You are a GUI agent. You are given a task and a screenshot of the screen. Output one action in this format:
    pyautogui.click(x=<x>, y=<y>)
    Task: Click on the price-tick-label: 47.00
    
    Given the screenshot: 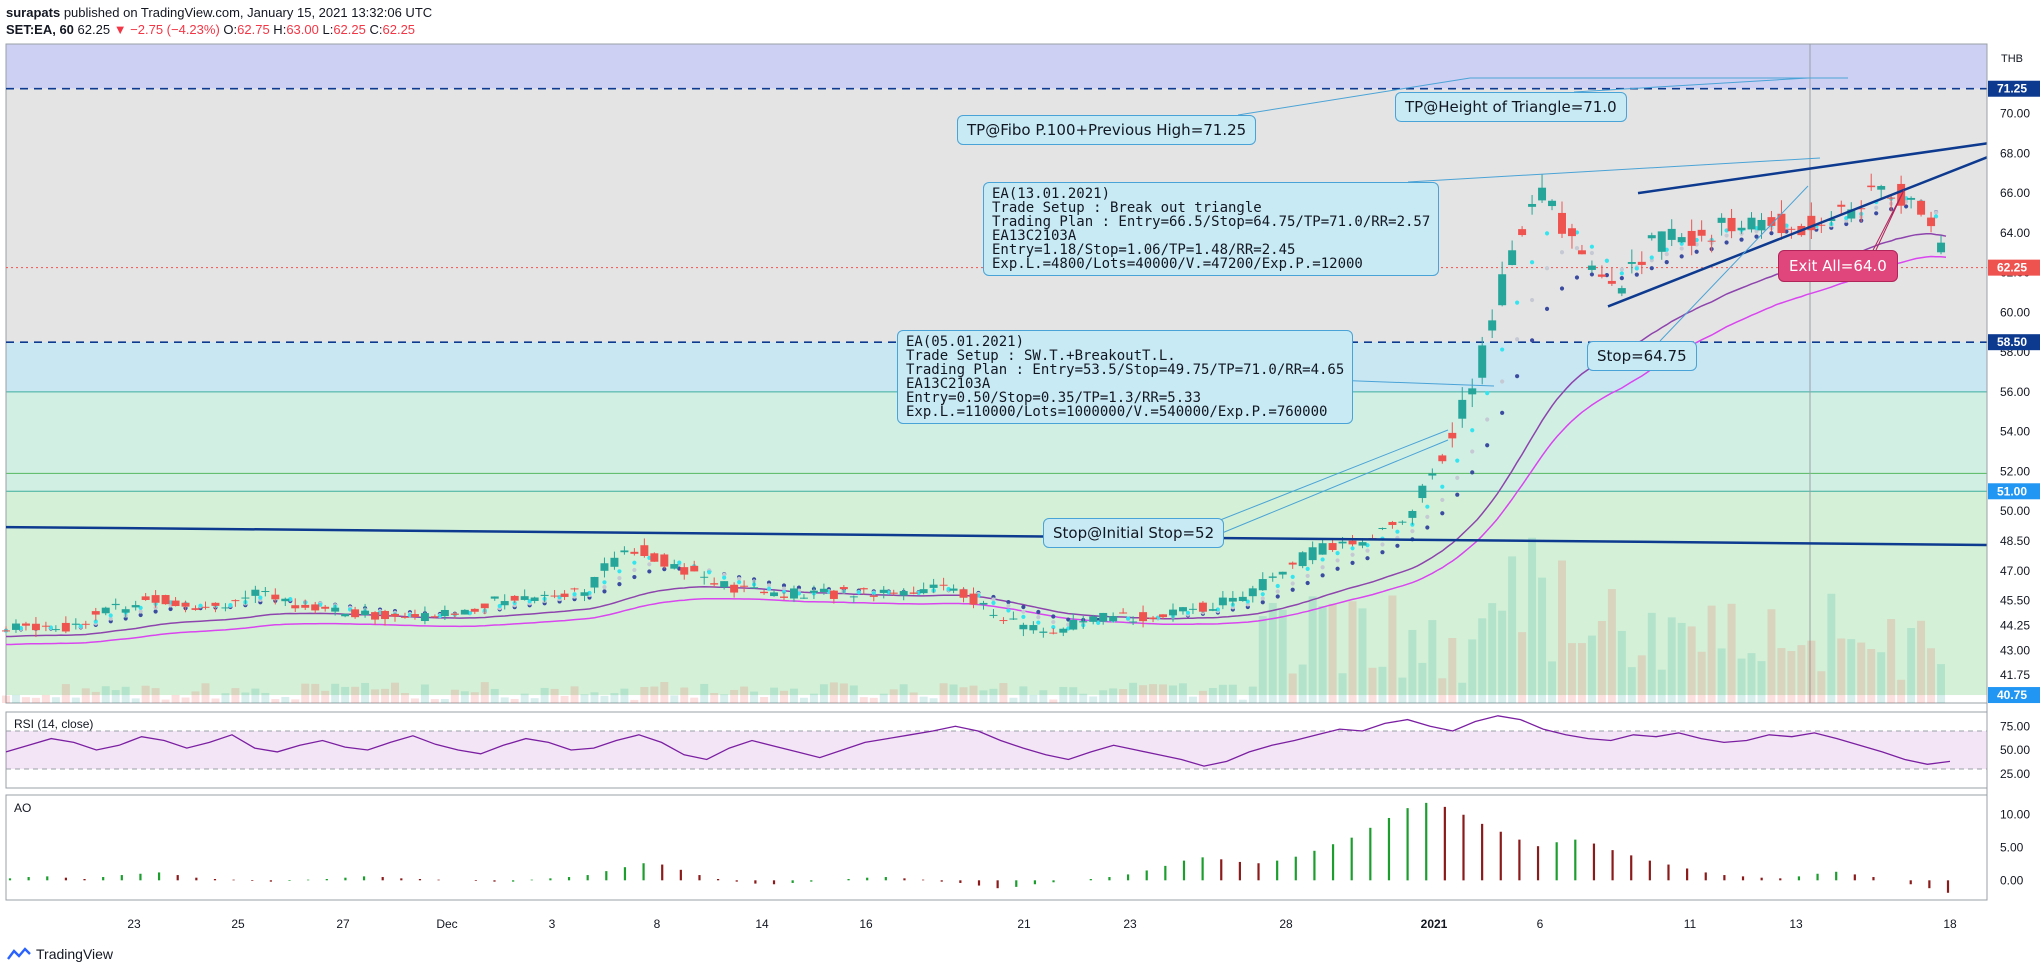 What is the action you would take?
    pyautogui.click(x=2015, y=571)
    